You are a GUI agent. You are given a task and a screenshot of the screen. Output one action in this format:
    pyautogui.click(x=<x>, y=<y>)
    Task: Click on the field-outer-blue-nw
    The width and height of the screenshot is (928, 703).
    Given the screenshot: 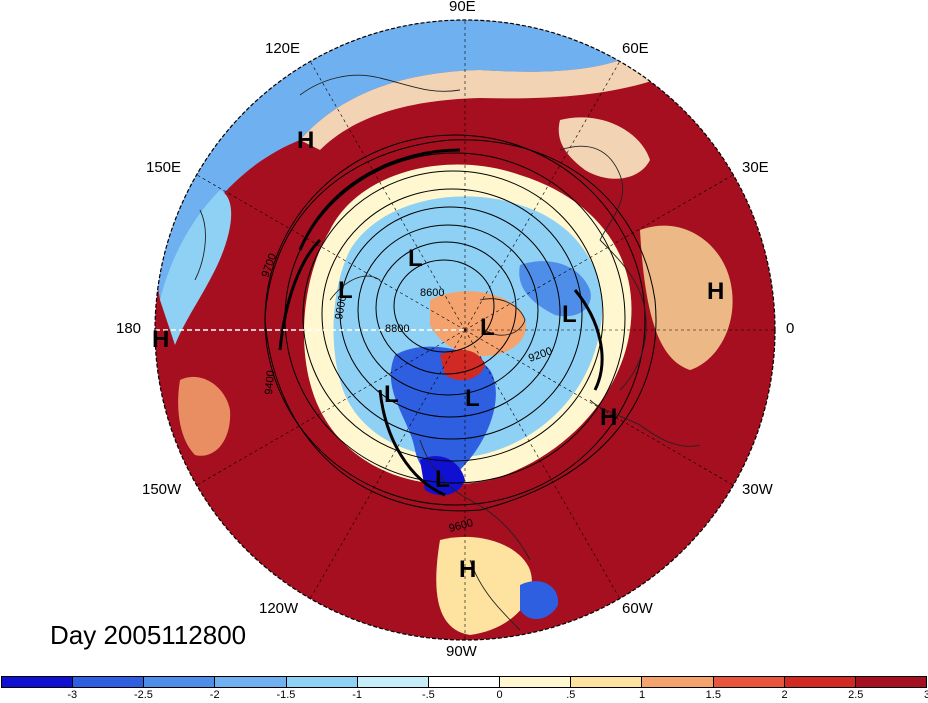 What is the action you would take?
    pyautogui.click(x=196, y=267)
    